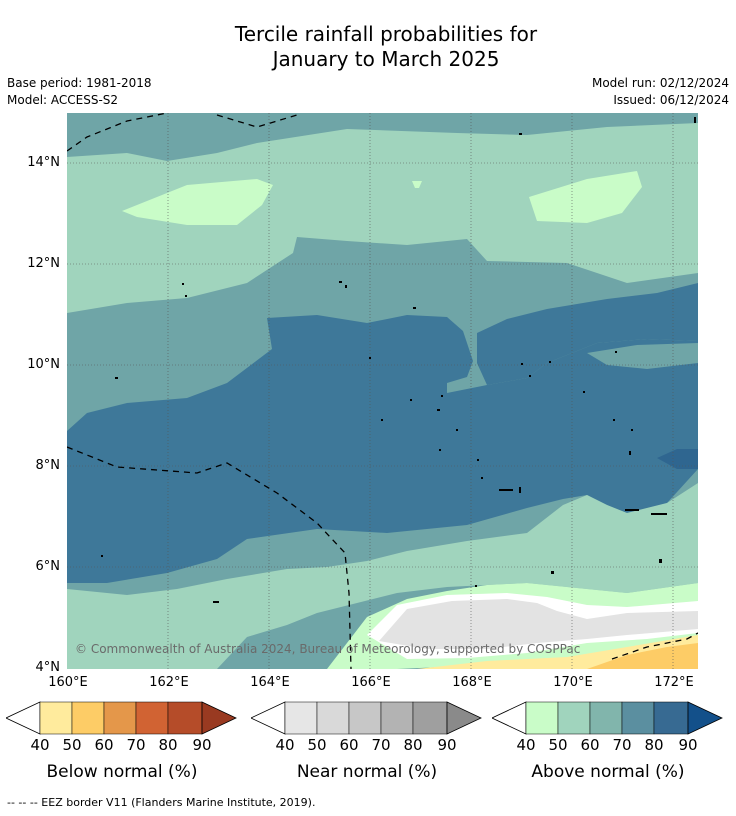  What do you see at coordinates (660, 92) in the screenshot?
I see `meta-right: Model run: 02/12/2024 Issued: 06/12/2024` at bounding box center [660, 92].